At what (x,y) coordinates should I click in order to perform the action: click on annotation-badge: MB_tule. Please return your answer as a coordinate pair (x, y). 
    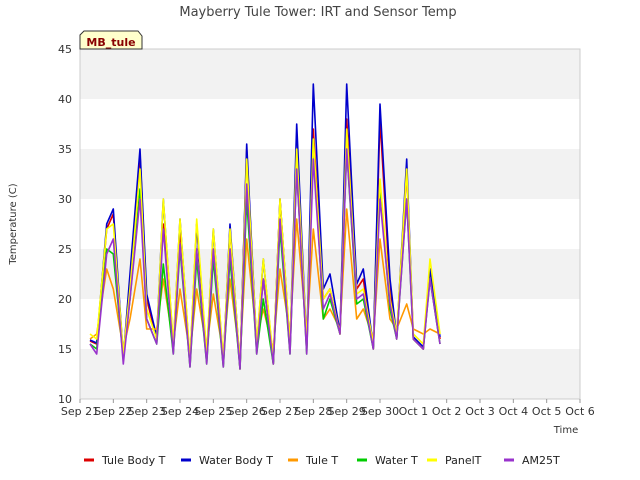
    Looking at the image, I should click on (111, 40).